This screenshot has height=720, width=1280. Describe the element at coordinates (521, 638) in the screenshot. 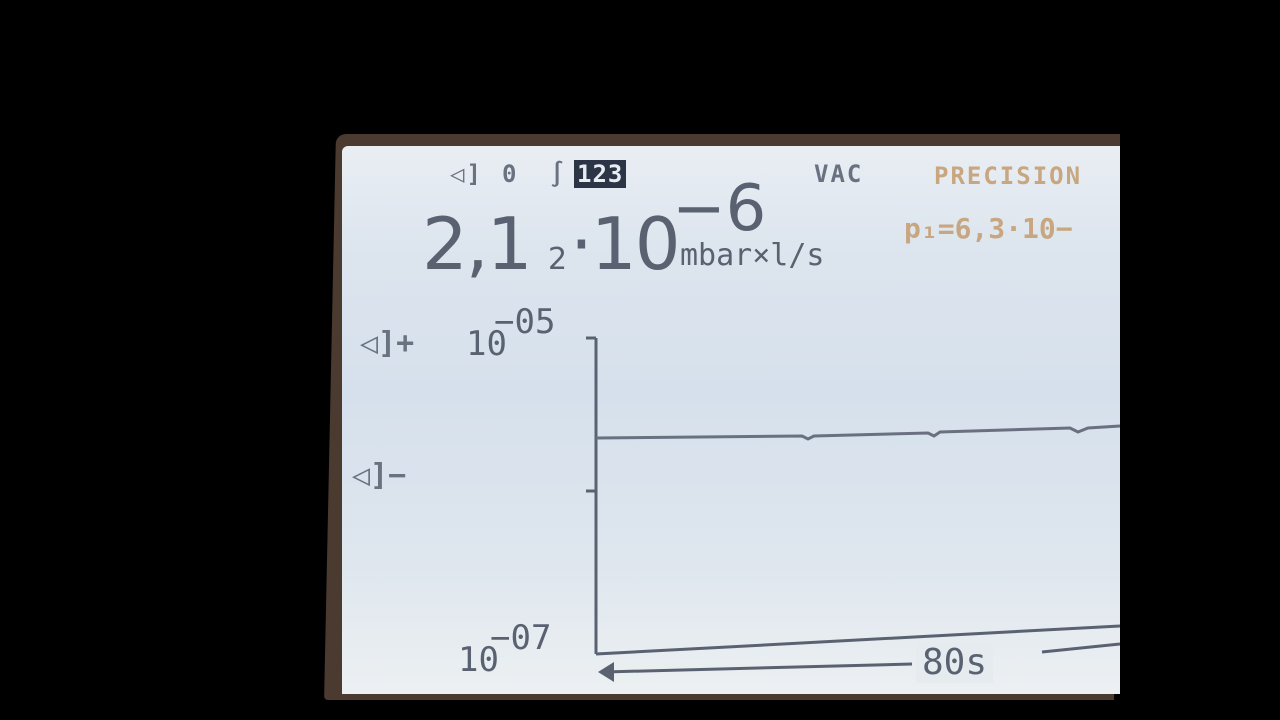

I see `y-axis-bottom-exponent: −07` at that location.